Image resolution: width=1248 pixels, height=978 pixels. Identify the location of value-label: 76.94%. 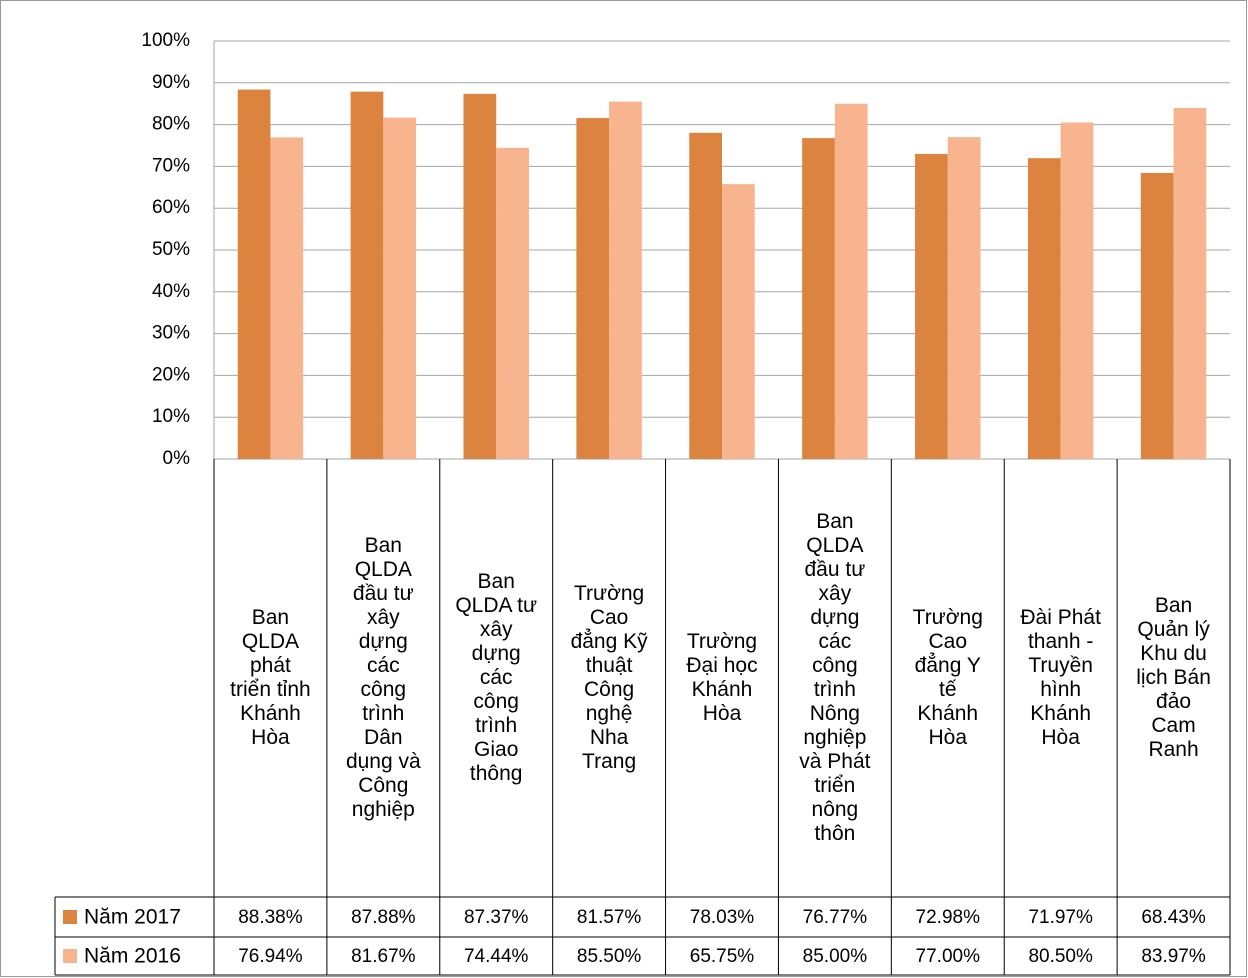
(270, 956).